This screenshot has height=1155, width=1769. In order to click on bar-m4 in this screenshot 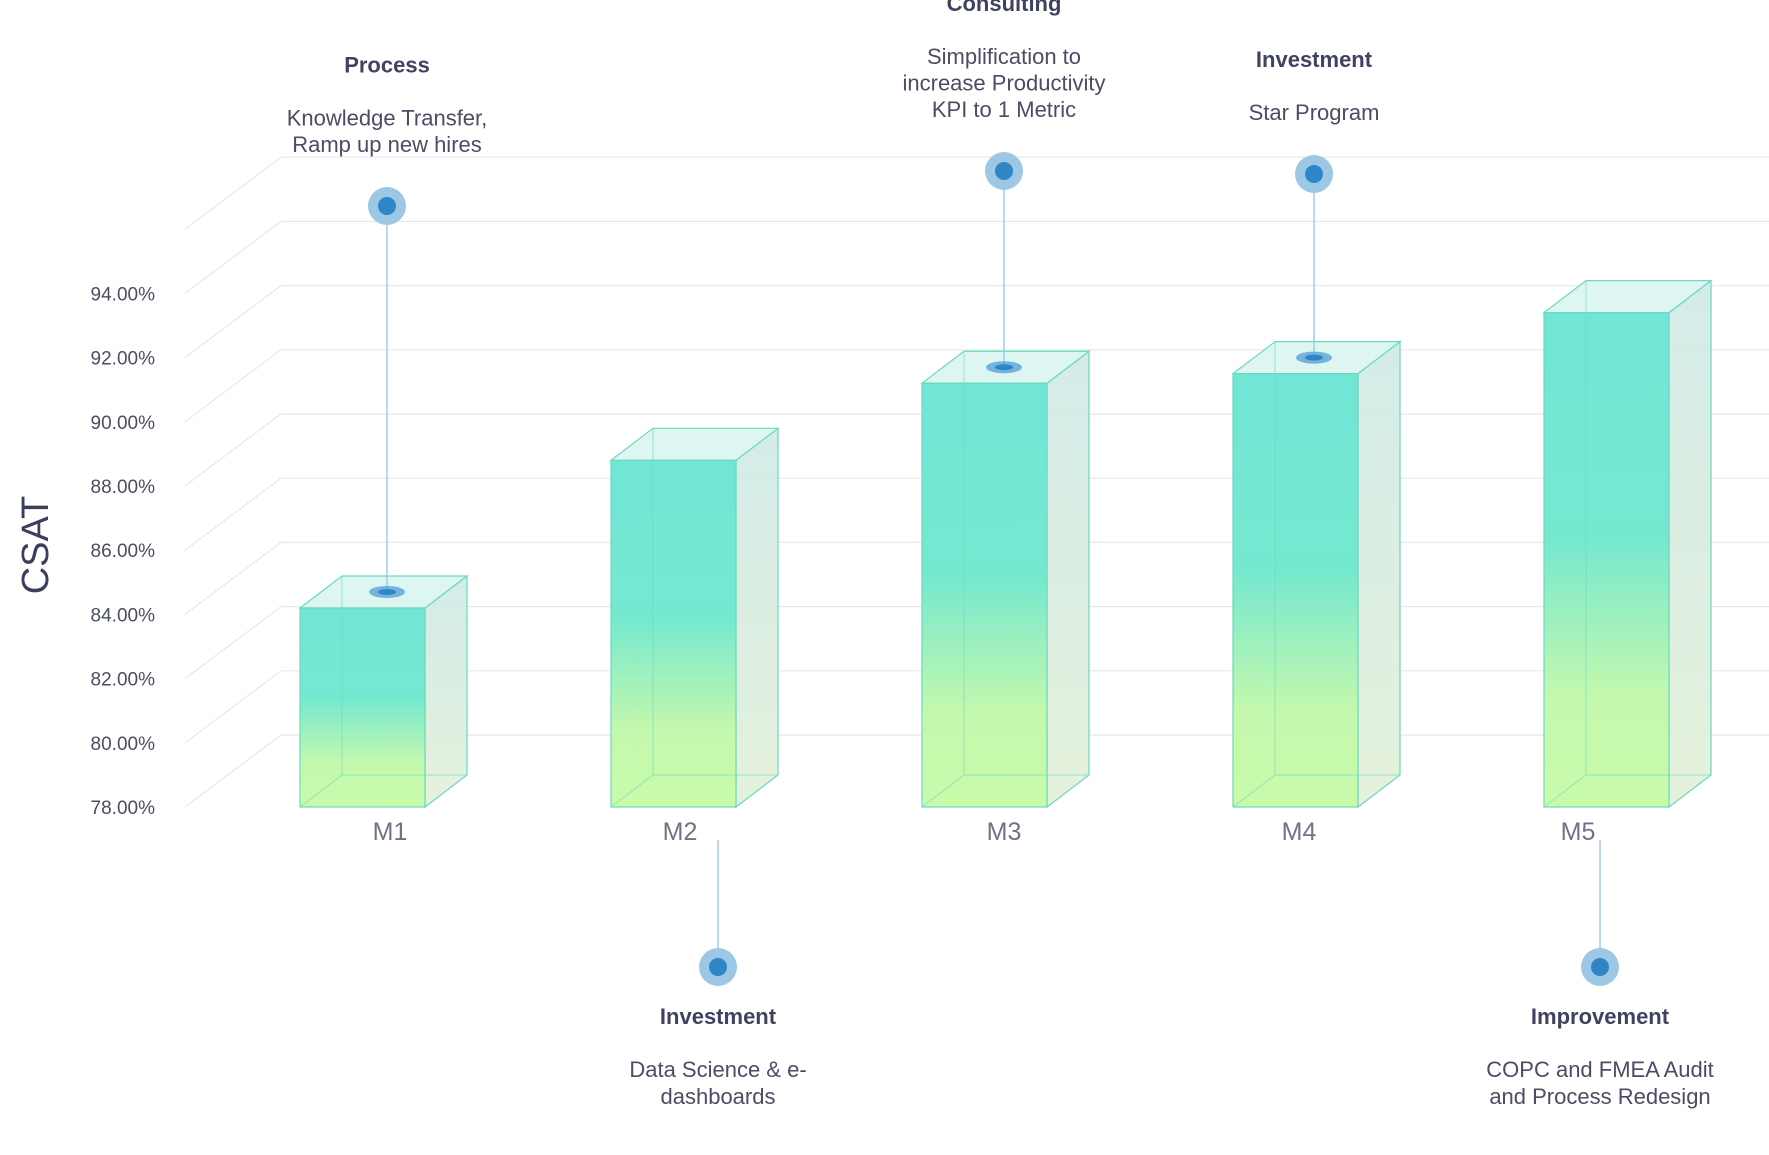, I will do `click(1316, 574)`.